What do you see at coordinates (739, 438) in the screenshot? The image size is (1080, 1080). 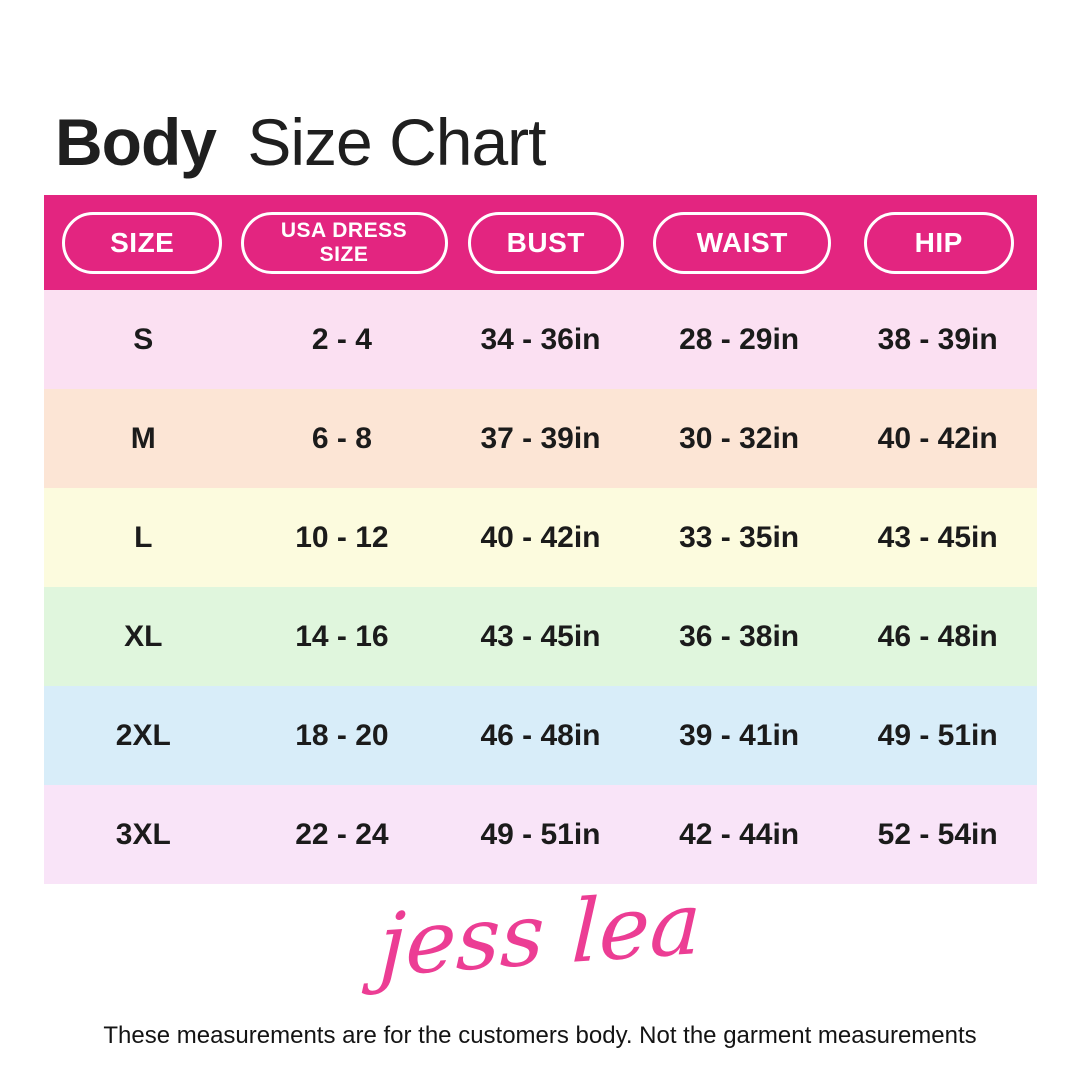 I see `cell-waist: 30 - 32in` at bounding box center [739, 438].